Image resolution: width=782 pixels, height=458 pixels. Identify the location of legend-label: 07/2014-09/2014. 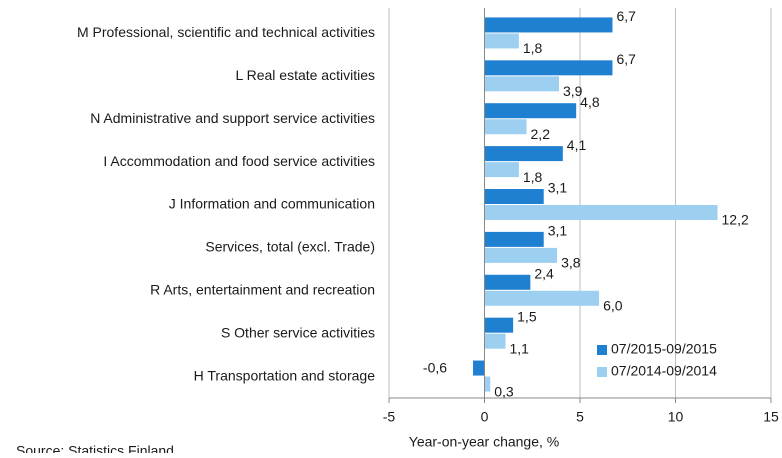
(664, 371).